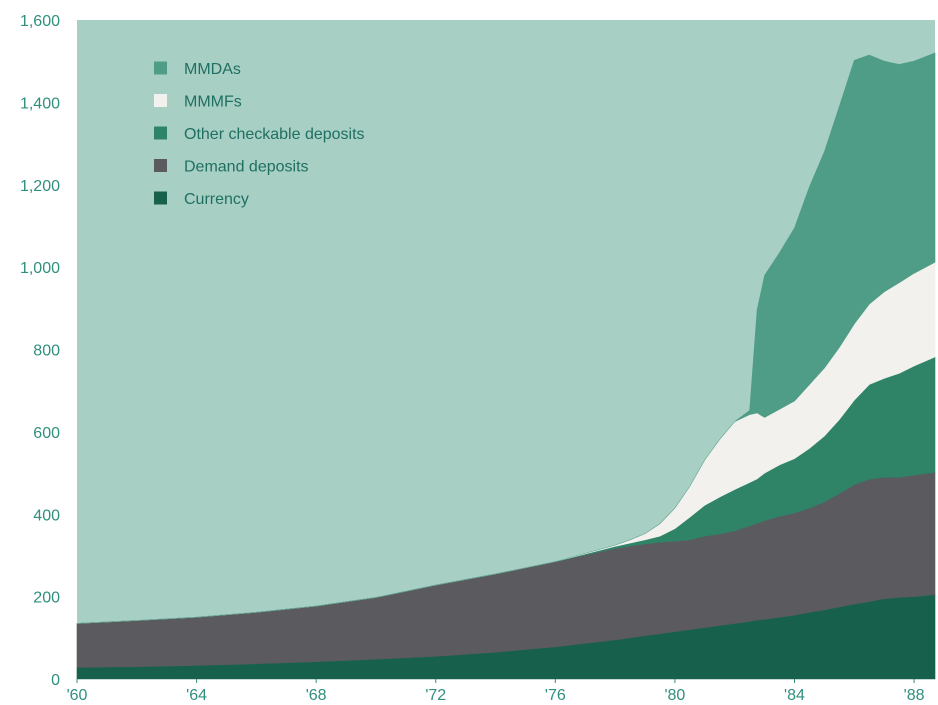  I want to click on legend-swatch-demand, so click(160, 165).